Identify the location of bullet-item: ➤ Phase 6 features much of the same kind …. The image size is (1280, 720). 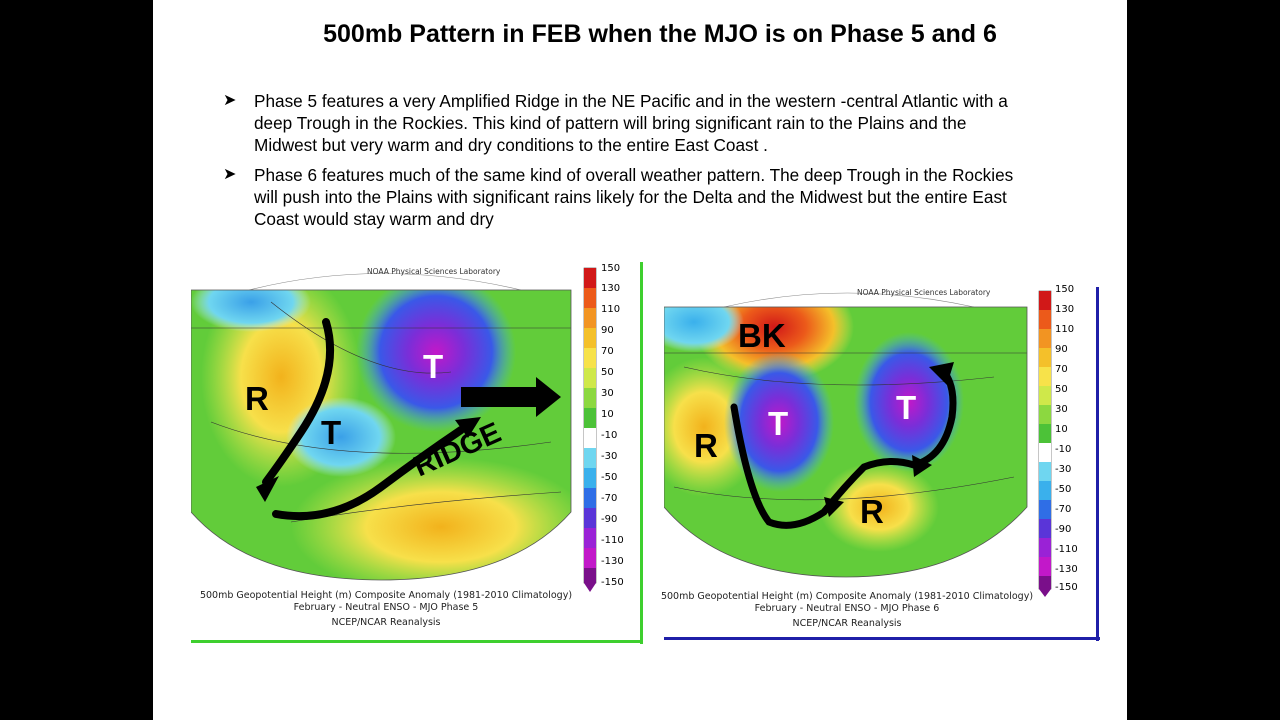
(623, 197).